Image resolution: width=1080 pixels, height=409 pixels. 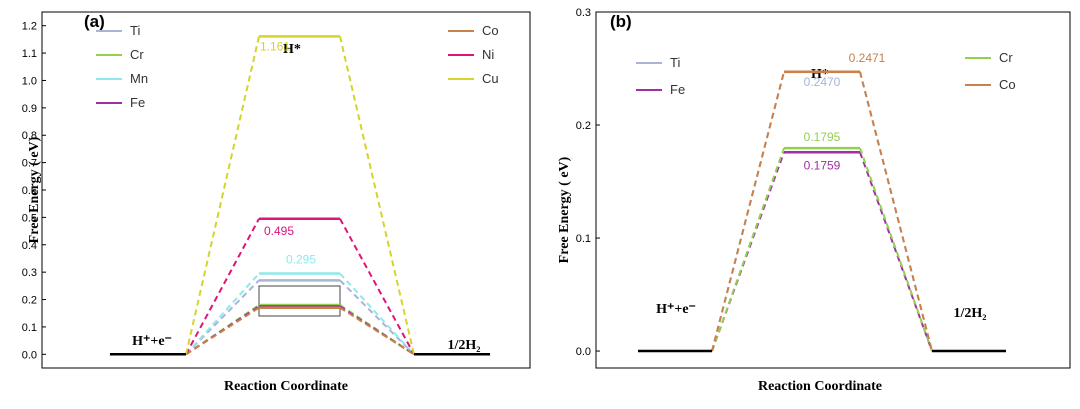 What do you see at coordinates (152, 341) in the screenshot?
I see `panel-a-state-left: H⁺+e⁻` at bounding box center [152, 341].